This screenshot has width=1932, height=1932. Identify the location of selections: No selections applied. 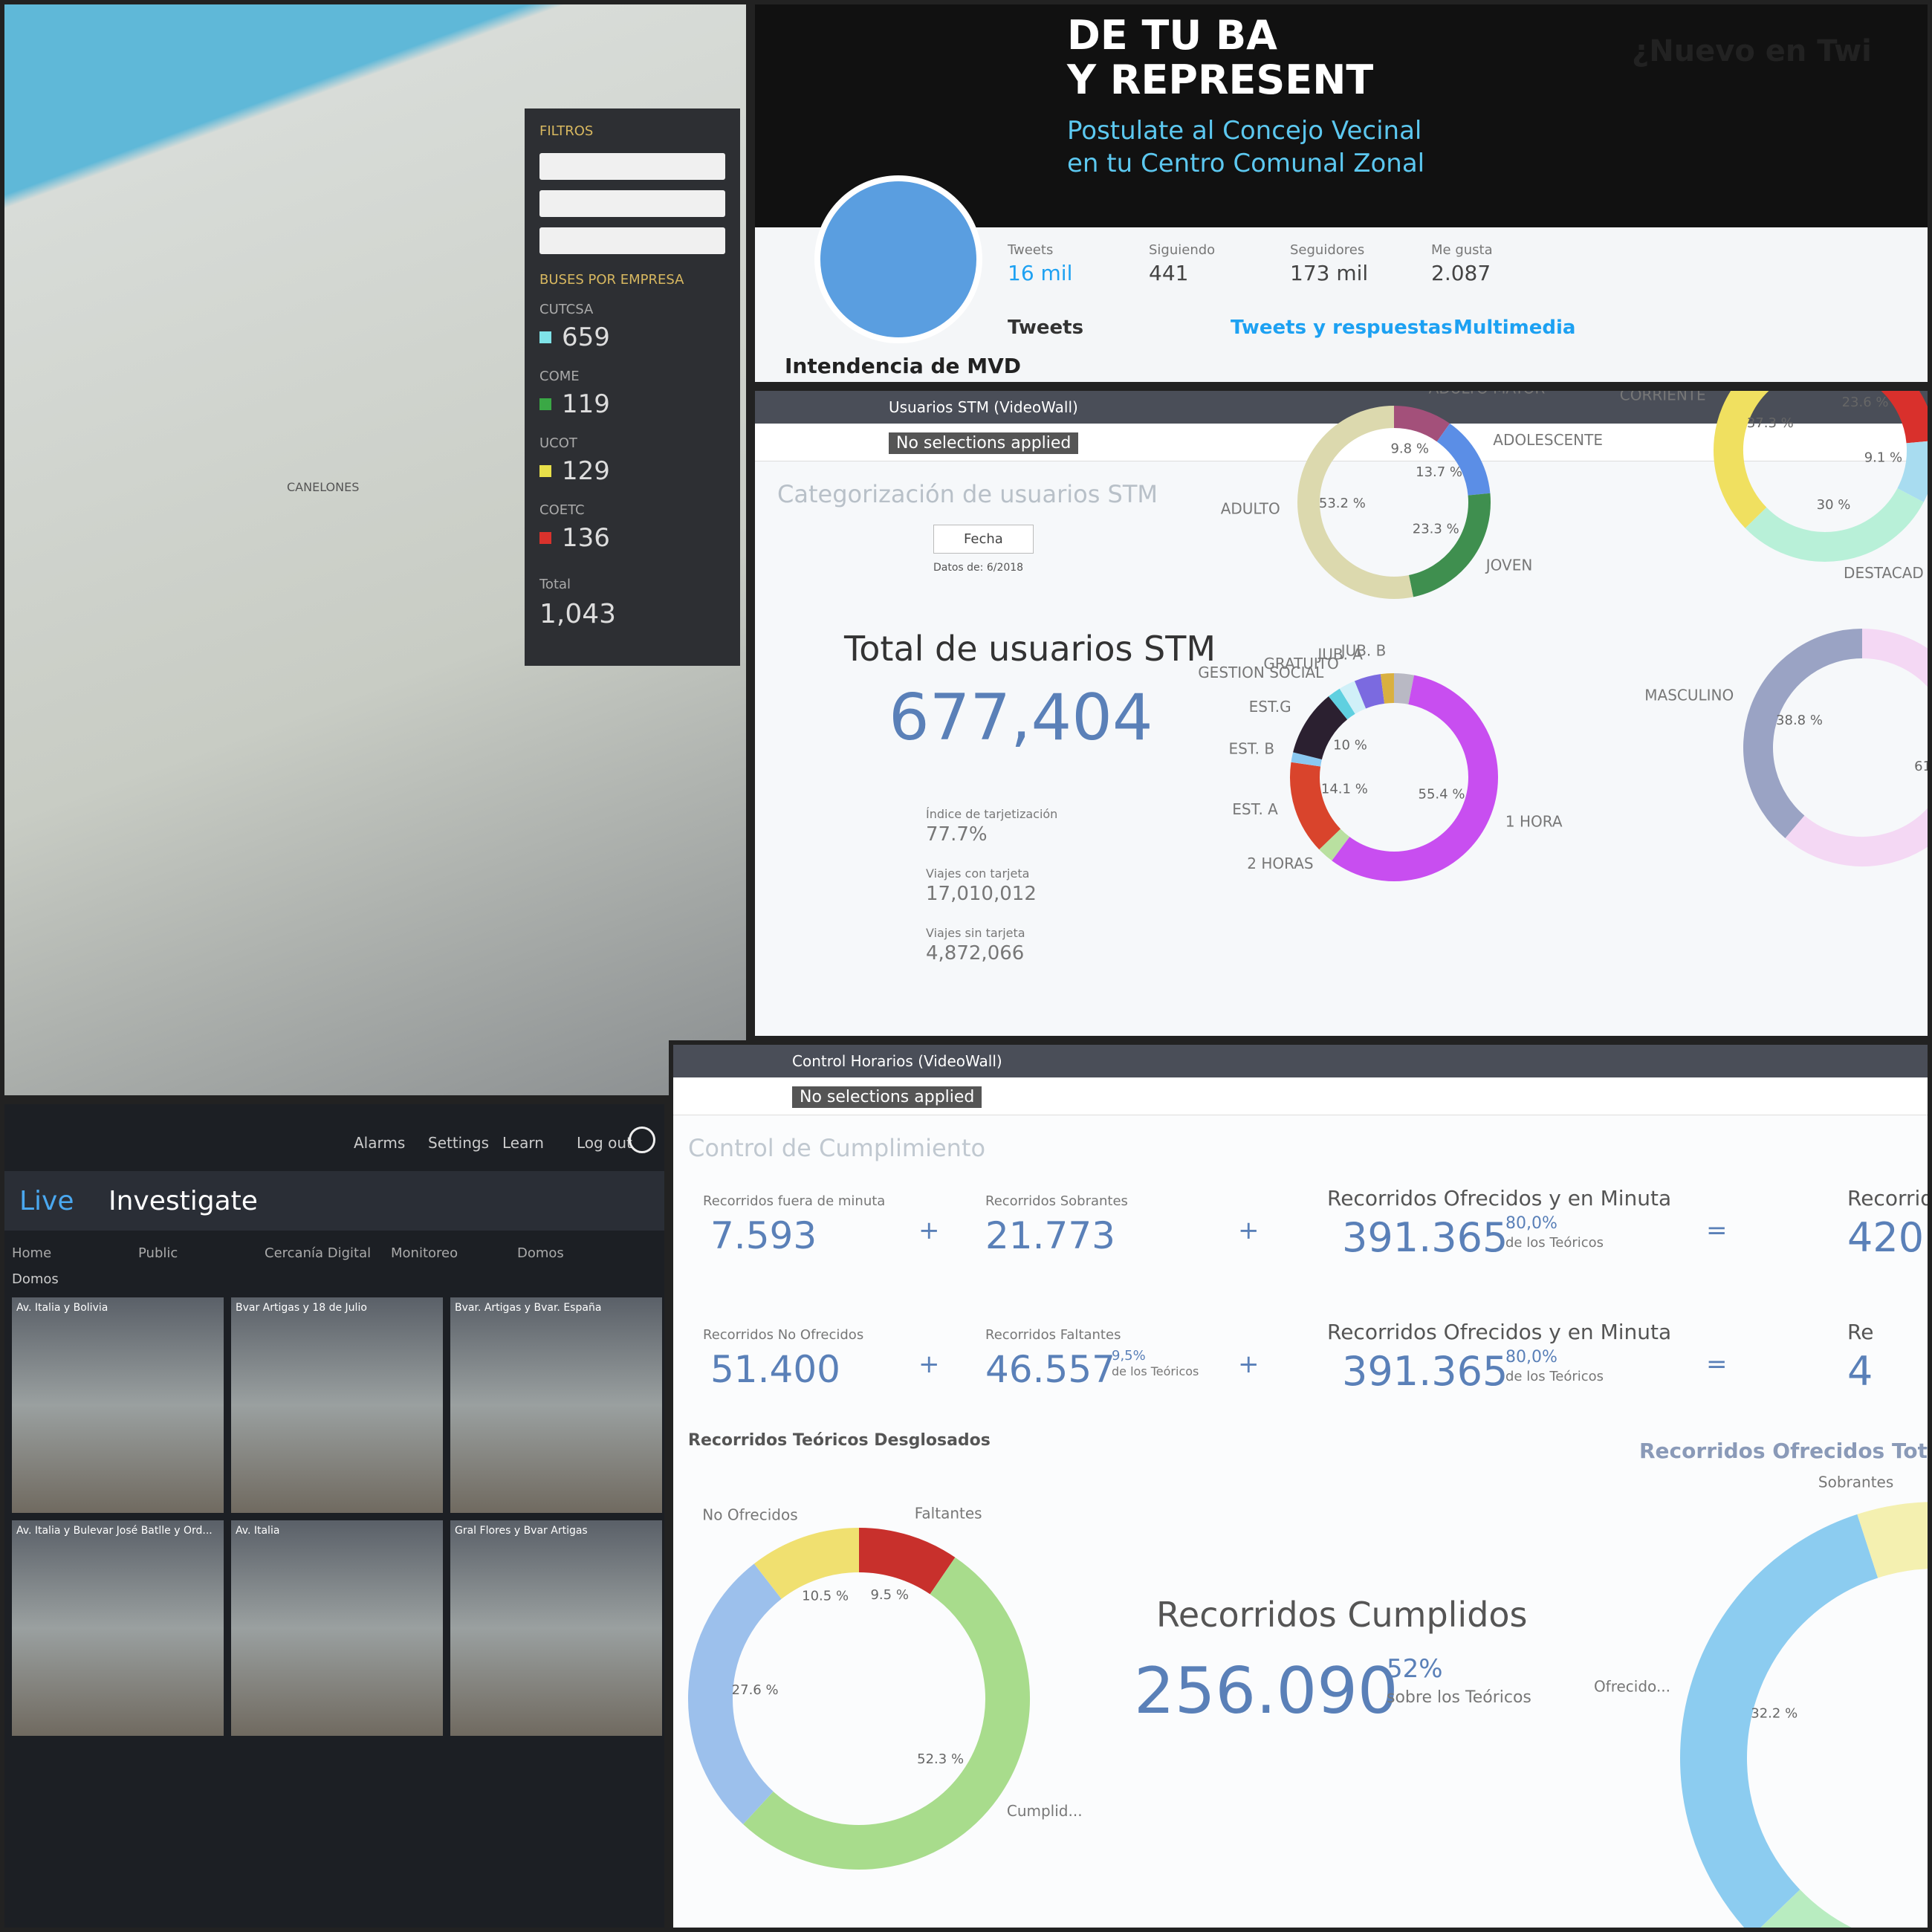
(887, 1097).